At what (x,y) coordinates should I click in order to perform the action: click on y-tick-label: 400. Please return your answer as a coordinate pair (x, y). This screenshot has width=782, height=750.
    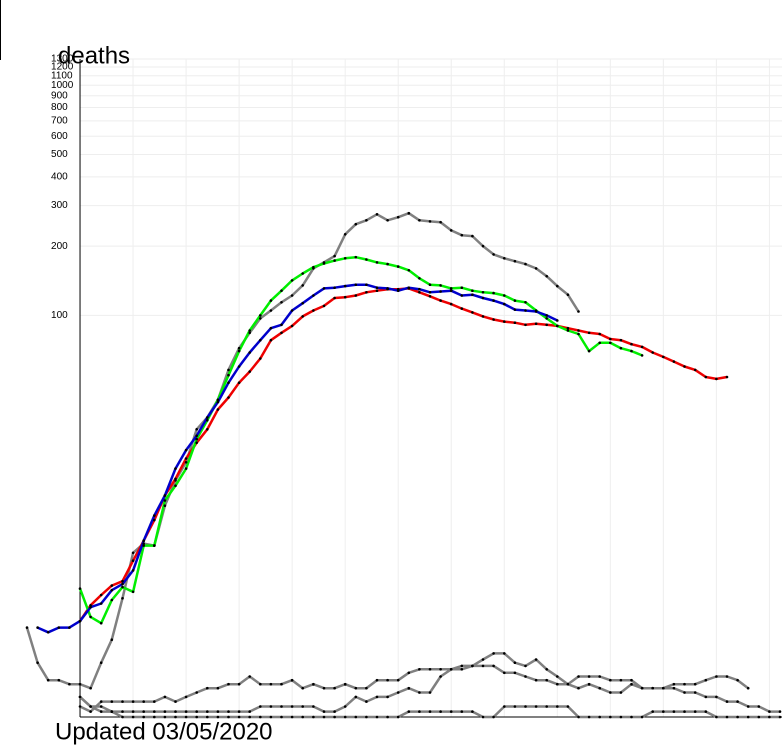
    Looking at the image, I should click on (59, 176).